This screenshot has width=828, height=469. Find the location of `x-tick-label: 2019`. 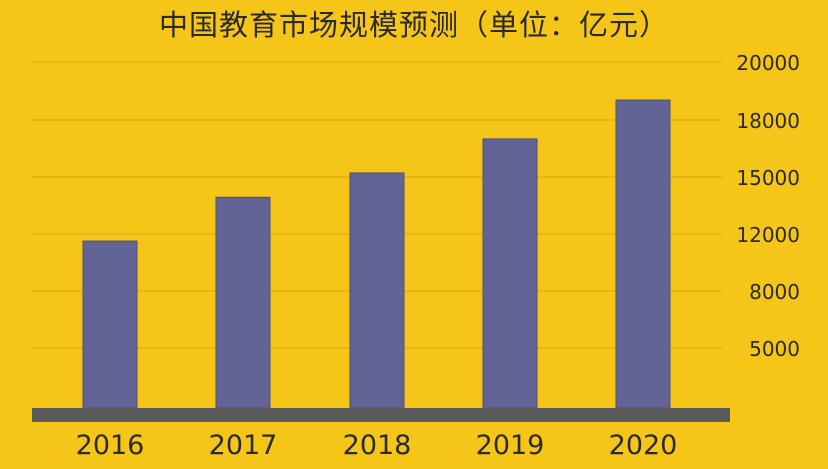

x-tick-label: 2019 is located at coordinates (510, 445).